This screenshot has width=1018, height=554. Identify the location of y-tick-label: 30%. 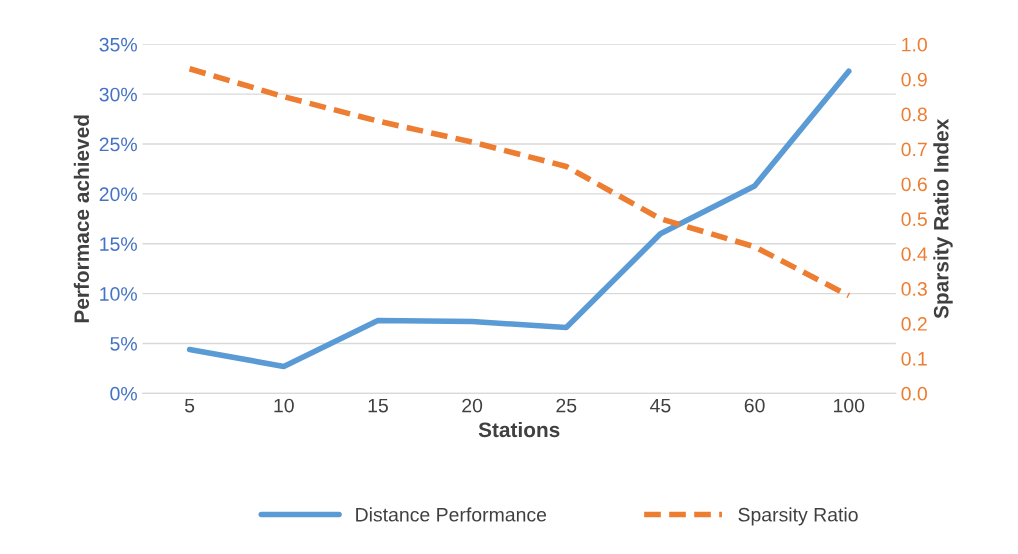
(118, 94).